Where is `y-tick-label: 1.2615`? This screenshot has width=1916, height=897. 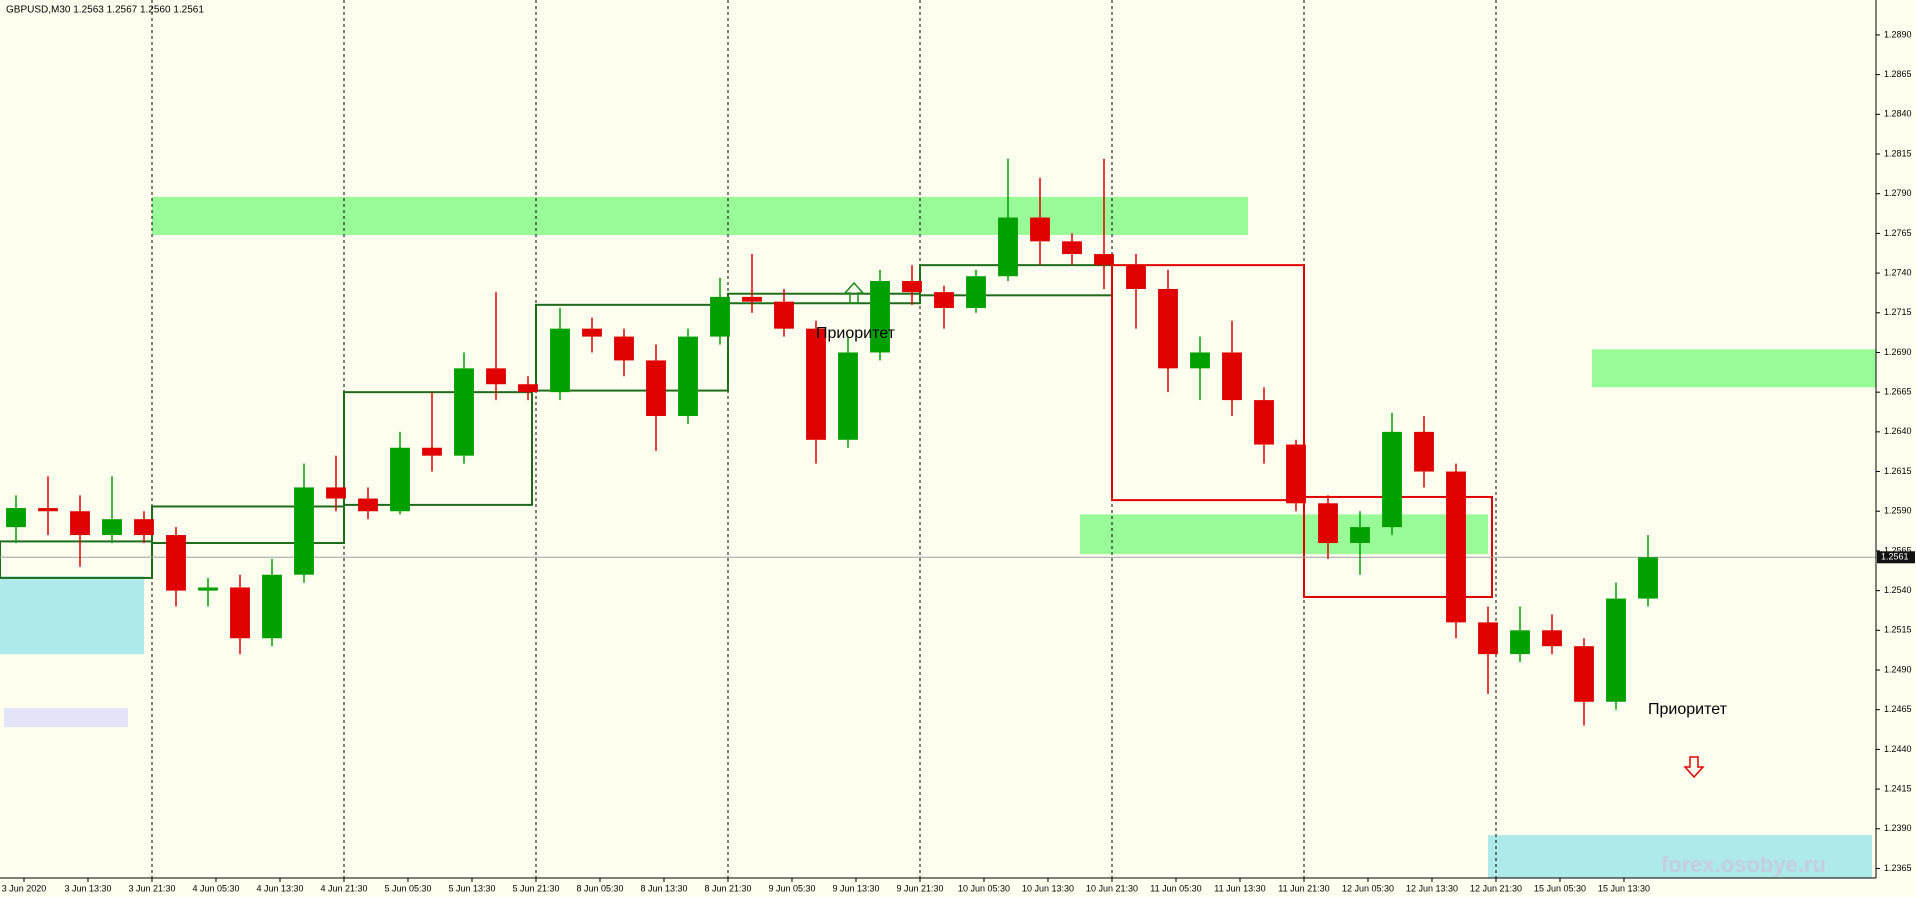 y-tick-label: 1.2615 is located at coordinates (1898, 471).